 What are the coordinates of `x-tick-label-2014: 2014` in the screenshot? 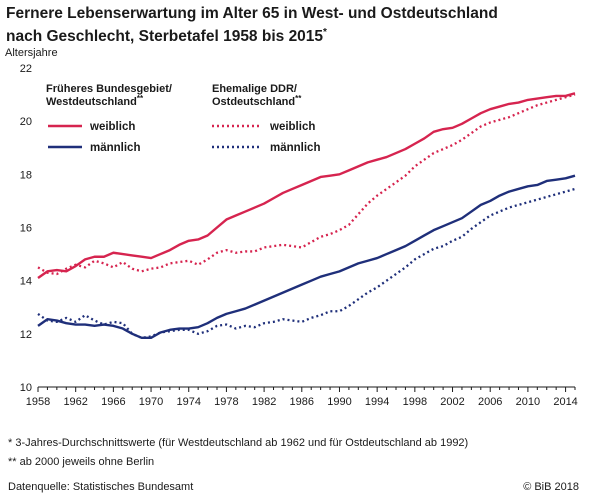 It's located at (565, 402).